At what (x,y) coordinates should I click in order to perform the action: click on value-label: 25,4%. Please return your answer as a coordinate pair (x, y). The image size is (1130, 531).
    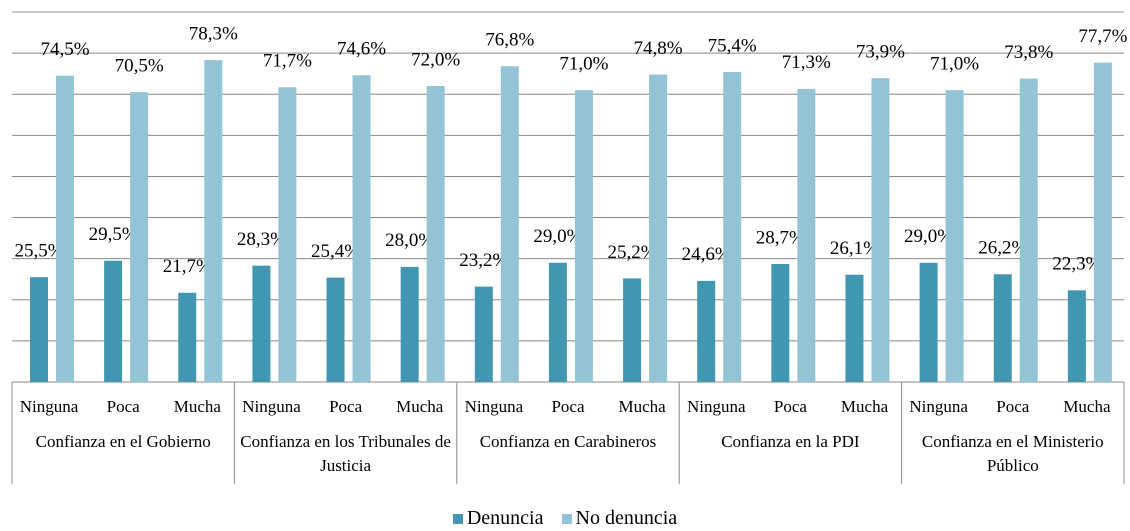
    Looking at the image, I should click on (335, 251).